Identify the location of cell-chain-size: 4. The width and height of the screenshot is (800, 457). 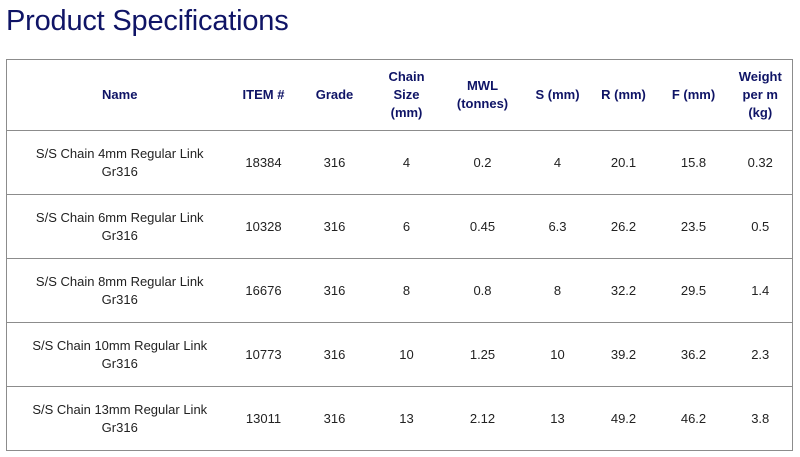
(406, 162).